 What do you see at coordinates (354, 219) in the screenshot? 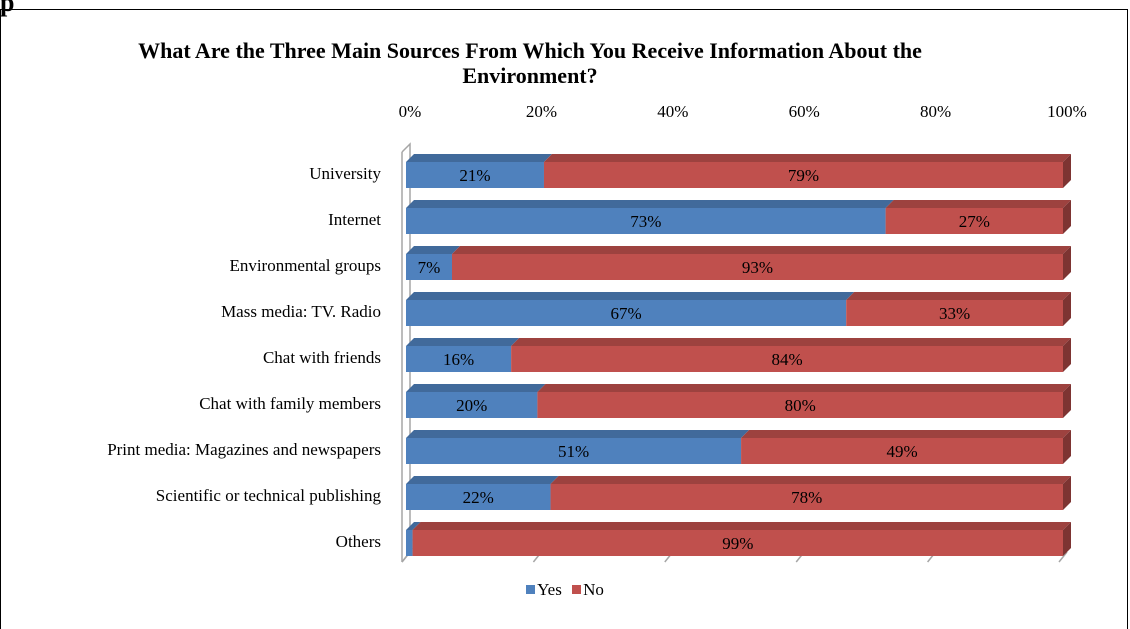
I see `category-label: Internet` at bounding box center [354, 219].